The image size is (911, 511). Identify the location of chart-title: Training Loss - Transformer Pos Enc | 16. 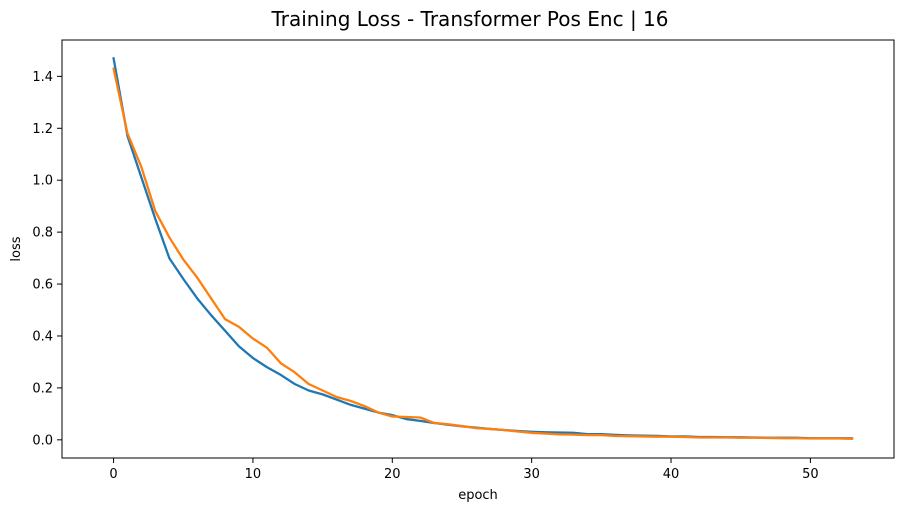
(469, 19).